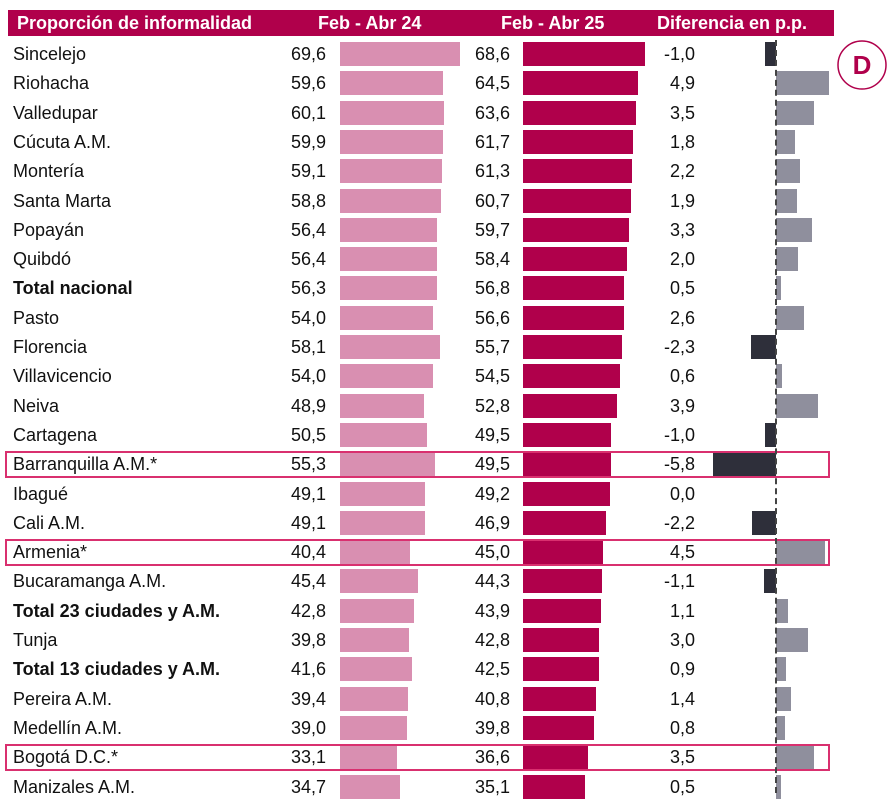 The image size is (895, 802). Describe the element at coordinates (492, 552) in the screenshot. I see `value-2025: 45,0` at that location.